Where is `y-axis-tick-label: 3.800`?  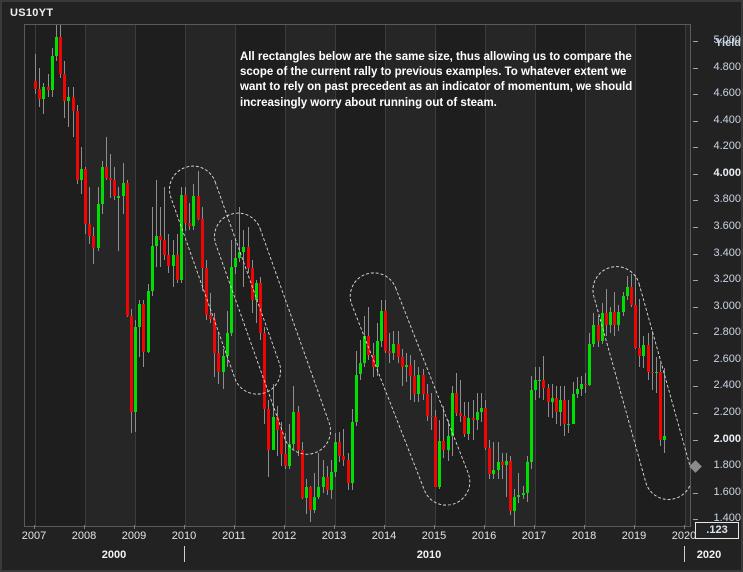
y-axis-tick-label: 3.800 is located at coordinates (727, 199).